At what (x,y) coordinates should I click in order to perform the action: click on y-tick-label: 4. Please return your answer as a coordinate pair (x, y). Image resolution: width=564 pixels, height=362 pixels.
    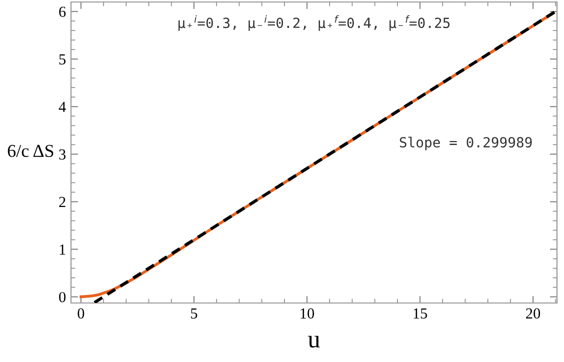
    Looking at the image, I should click on (62, 107).